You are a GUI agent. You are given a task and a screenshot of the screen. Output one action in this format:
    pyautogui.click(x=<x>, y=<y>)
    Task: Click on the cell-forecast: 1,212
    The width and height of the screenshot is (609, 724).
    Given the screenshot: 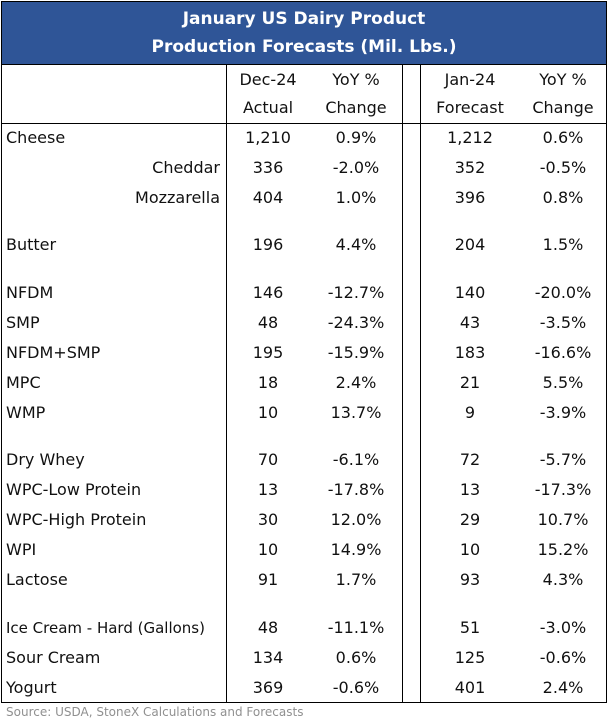 What is the action you would take?
    pyautogui.click(x=470, y=137)
    